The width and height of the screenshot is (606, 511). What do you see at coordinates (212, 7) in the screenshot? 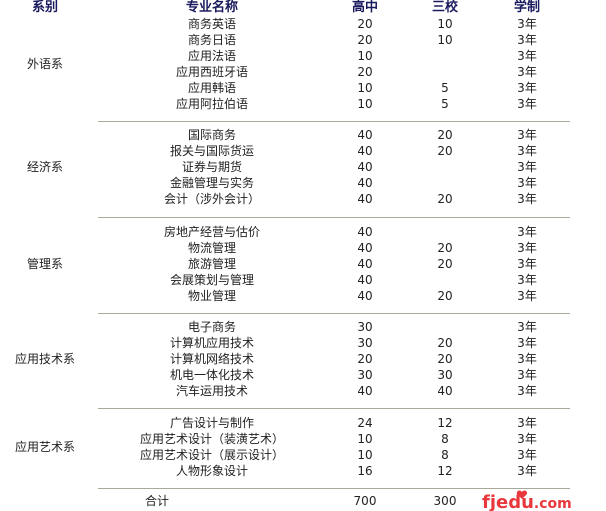
I see `header-major: 专业名称` at bounding box center [212, 7].